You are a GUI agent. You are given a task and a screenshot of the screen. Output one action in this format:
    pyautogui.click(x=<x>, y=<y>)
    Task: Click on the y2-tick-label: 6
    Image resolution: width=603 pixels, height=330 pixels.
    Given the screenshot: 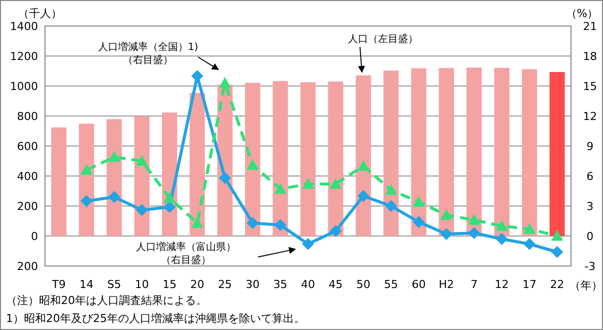 What is the action you would take?
    pyautogui.click(x=590, y=176)
    